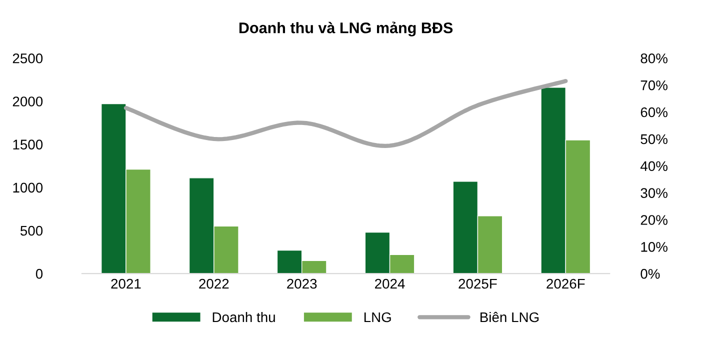 The height and width of the screenshot is (342, 713). What do you see at coordinates (654, 139) in the screenshot?
I see `y2-tick-label: 50%` at bounding box center [654, 139].